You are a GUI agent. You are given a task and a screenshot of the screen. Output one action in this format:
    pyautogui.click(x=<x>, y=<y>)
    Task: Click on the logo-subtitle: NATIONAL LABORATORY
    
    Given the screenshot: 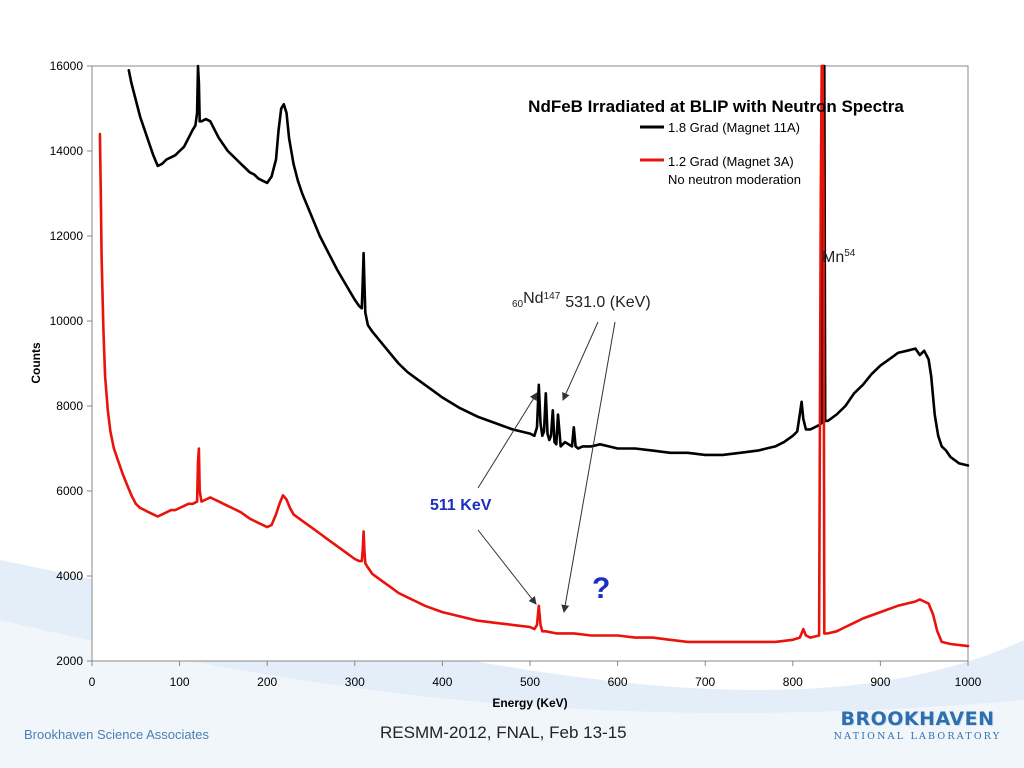 What is the action you would take?
    pyautogui.click(x=917, y=736)
    